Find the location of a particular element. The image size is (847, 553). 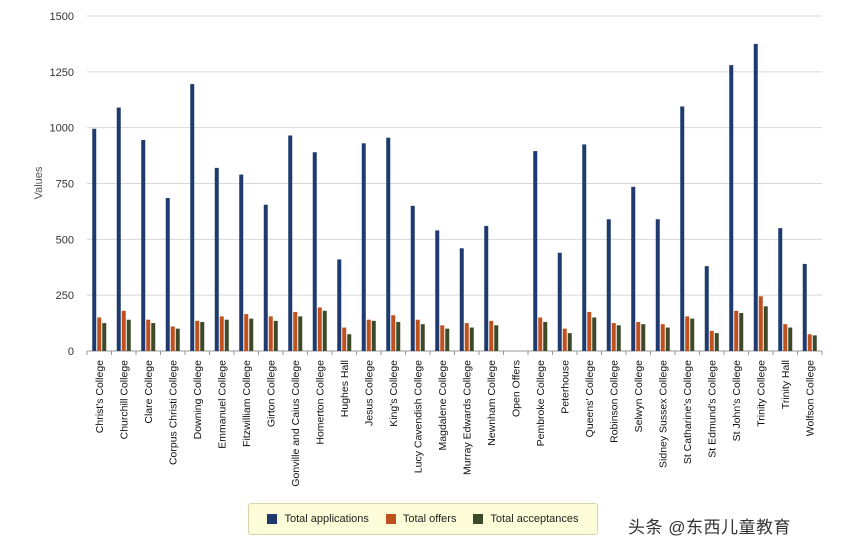

legend-item-offers: Total offers is located at coordinates (421, 519).